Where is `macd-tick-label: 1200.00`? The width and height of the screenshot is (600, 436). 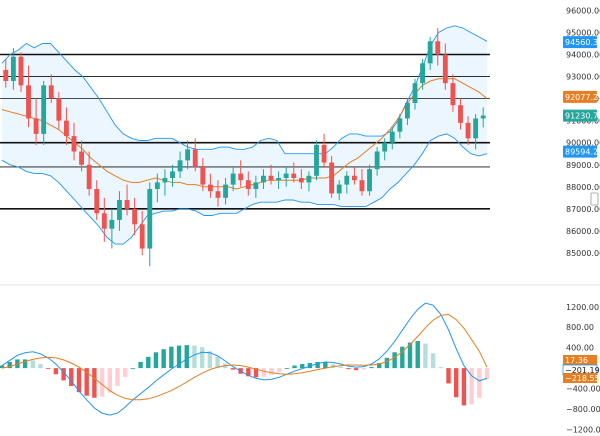 macd-tick-label: 1200.00 is located at coordinates (582, 307).